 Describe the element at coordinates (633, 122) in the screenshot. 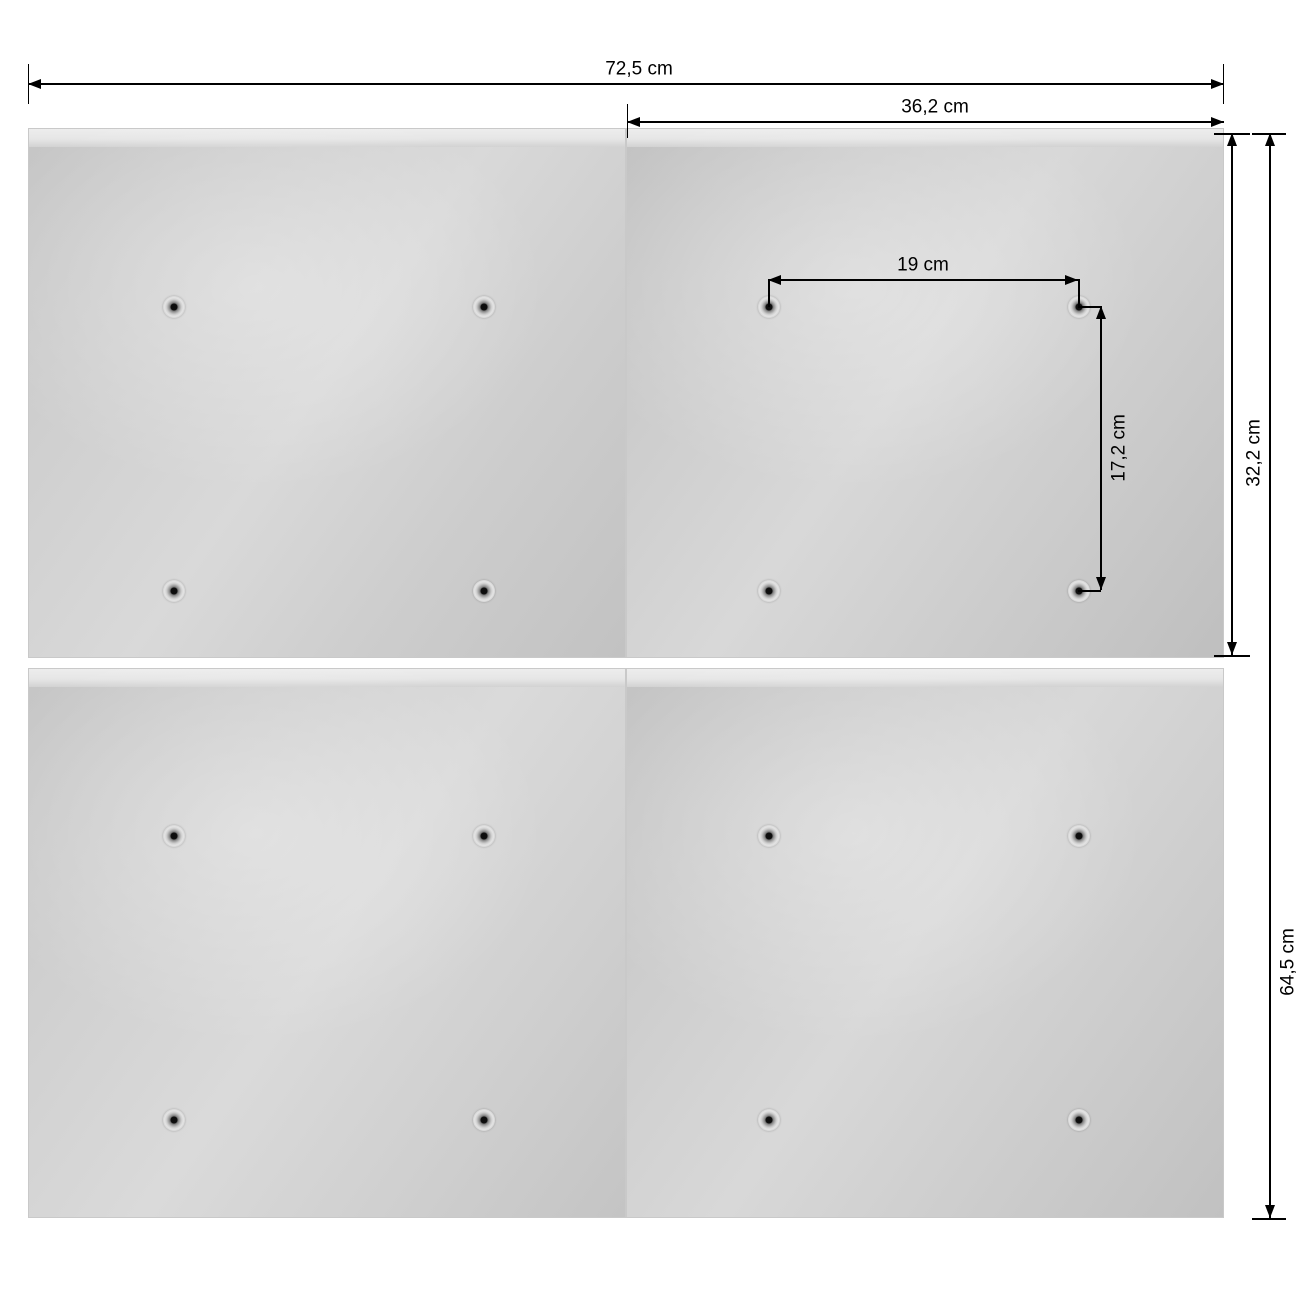

I see `panel-width-arrow-left` at that location.